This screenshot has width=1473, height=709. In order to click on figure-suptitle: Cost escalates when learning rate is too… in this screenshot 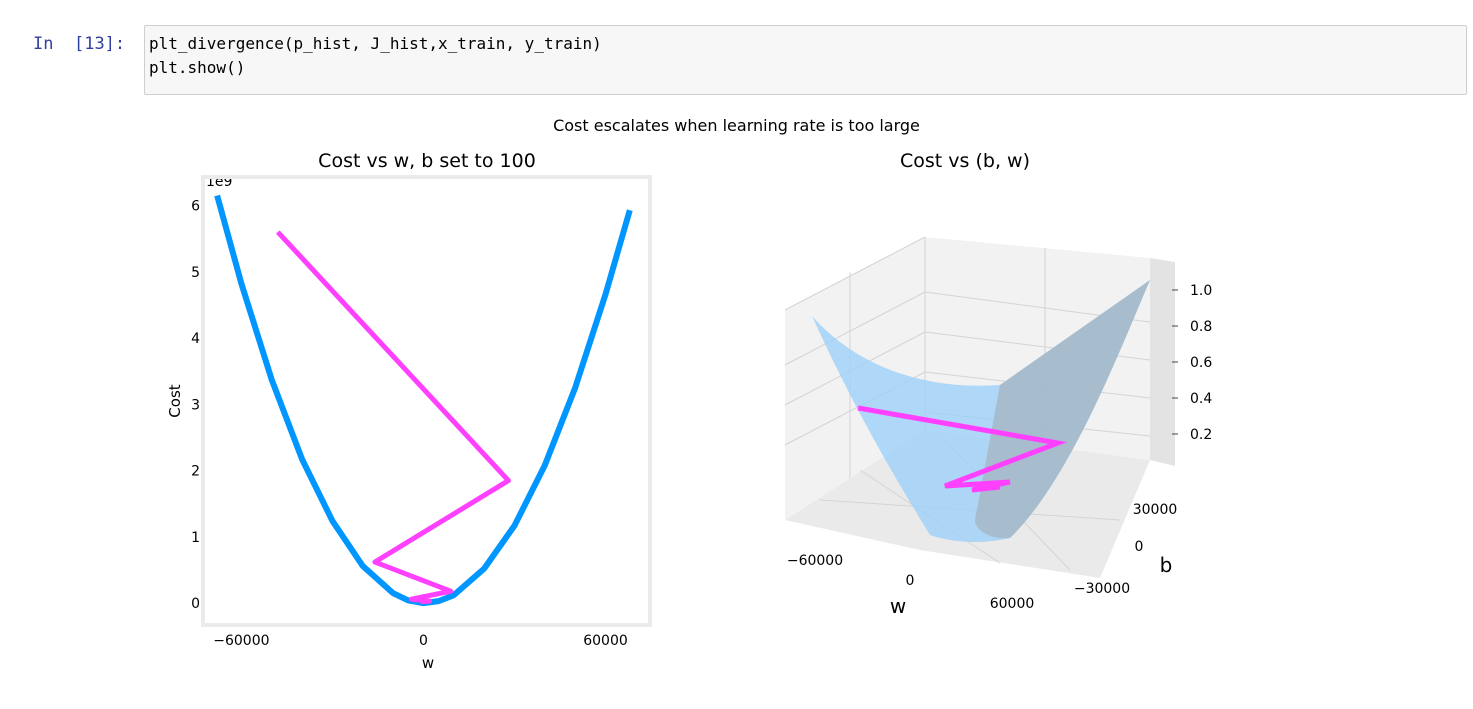, I will do `click(736, 125)`.